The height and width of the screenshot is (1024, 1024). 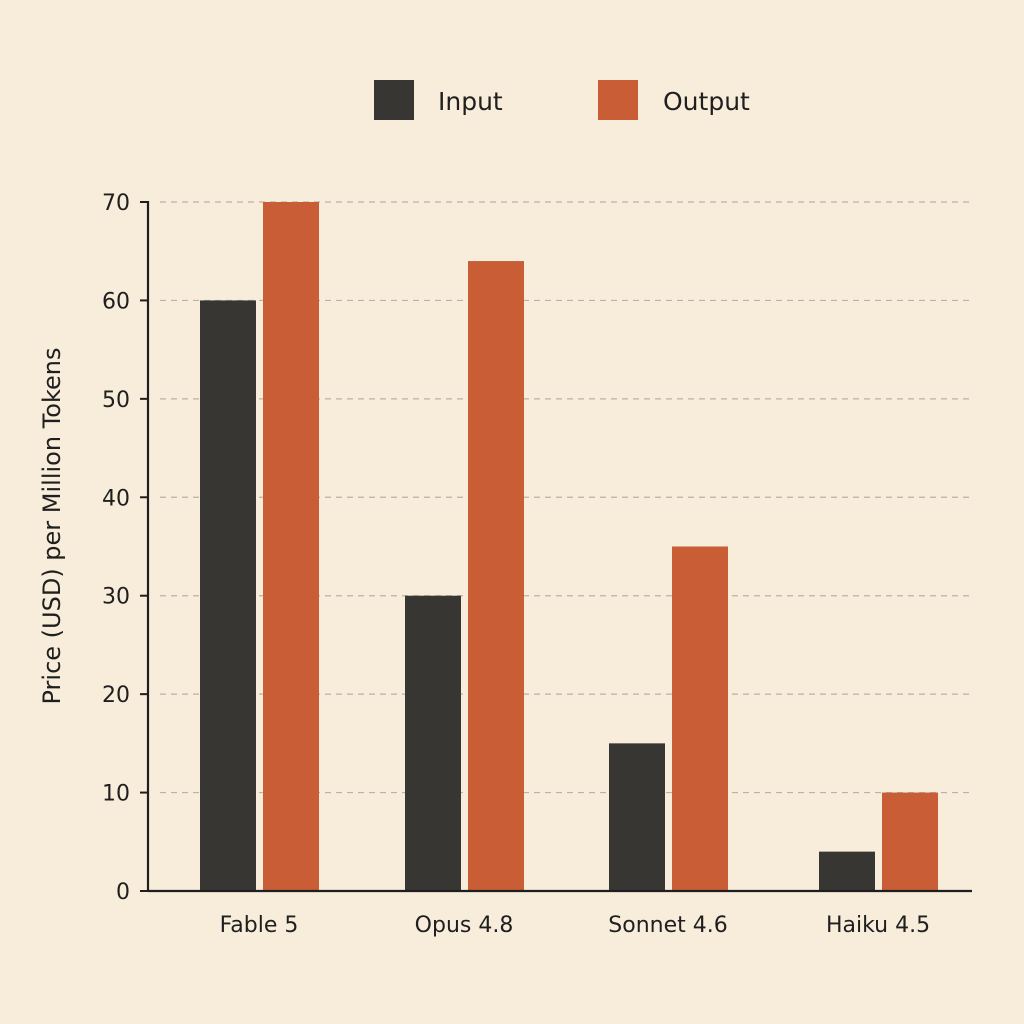 What do you see at coordinates (706, 101) in the screenshot?
I see `legend-label-output: Output` at bounding box center [706, 101].